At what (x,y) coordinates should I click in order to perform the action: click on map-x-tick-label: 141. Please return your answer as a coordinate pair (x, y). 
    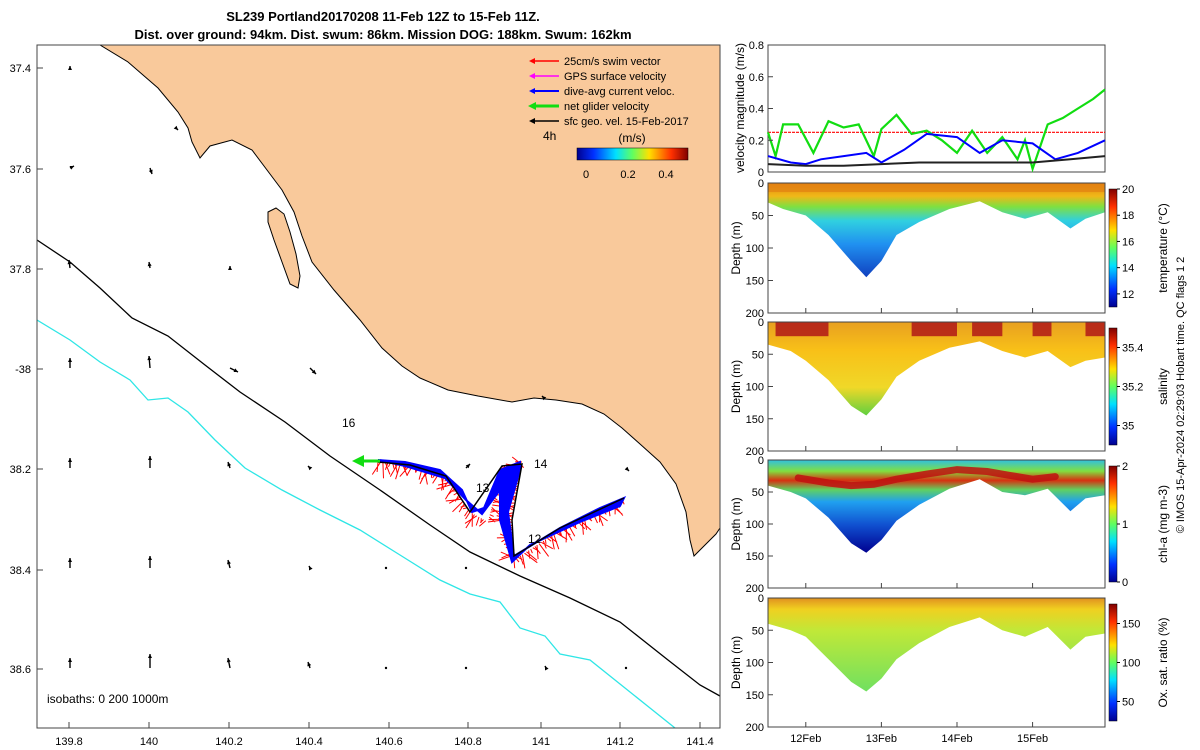
    Looking at the image, I should click on (541, 742).